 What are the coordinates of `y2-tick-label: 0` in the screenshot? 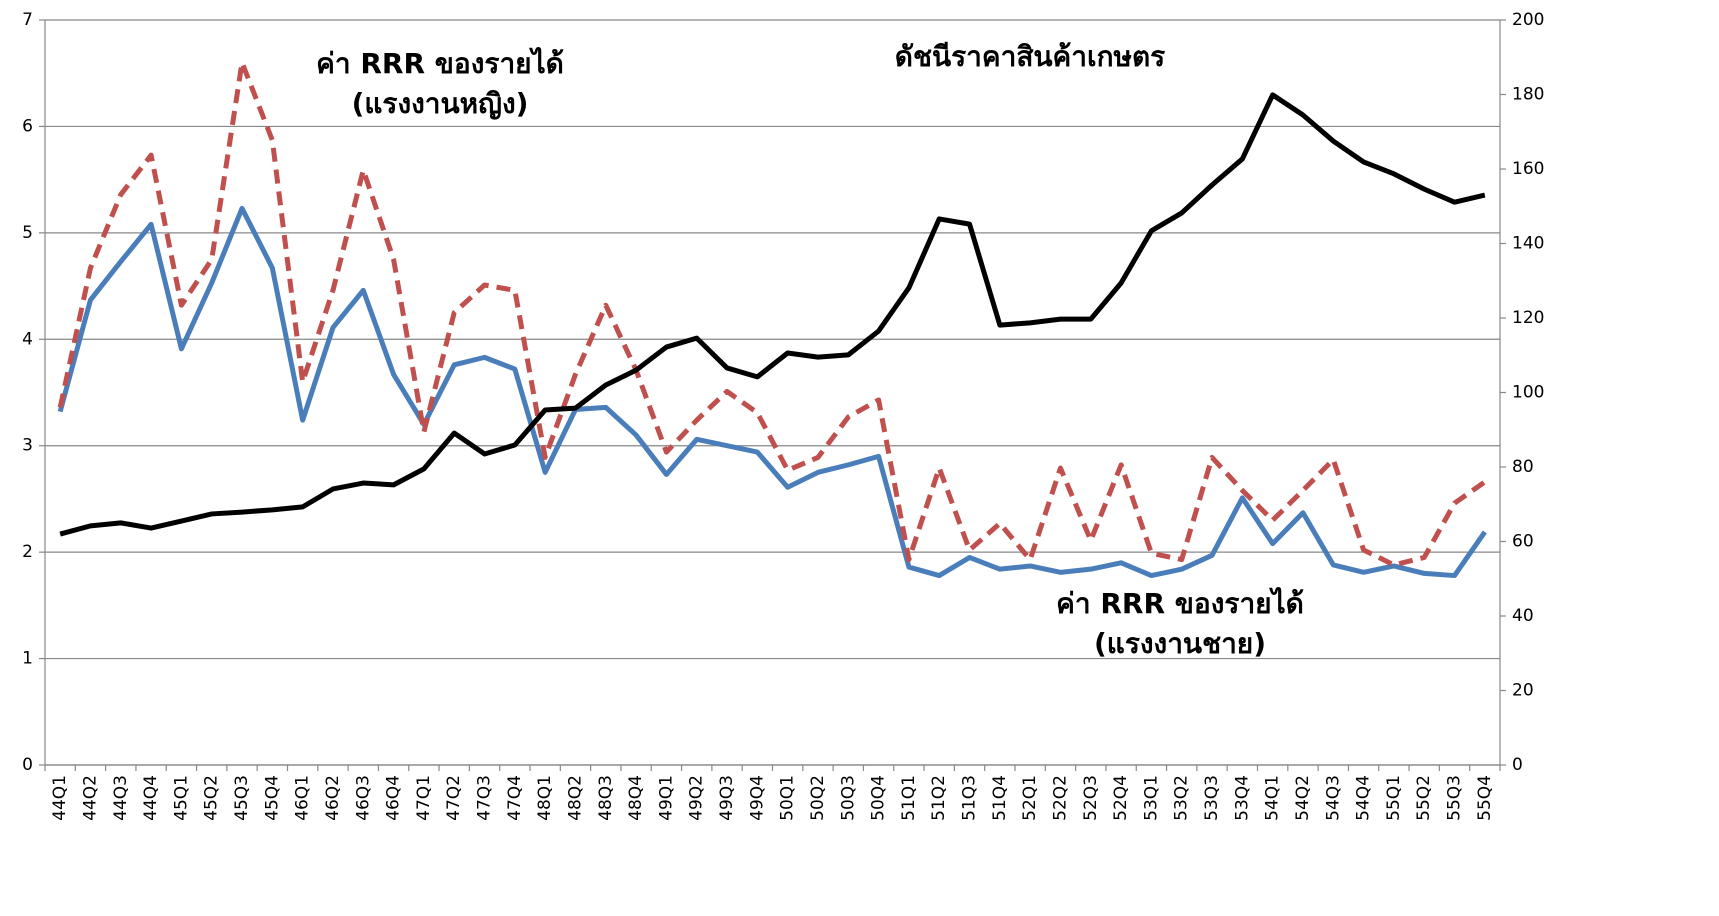 It's located at (1517, 765).